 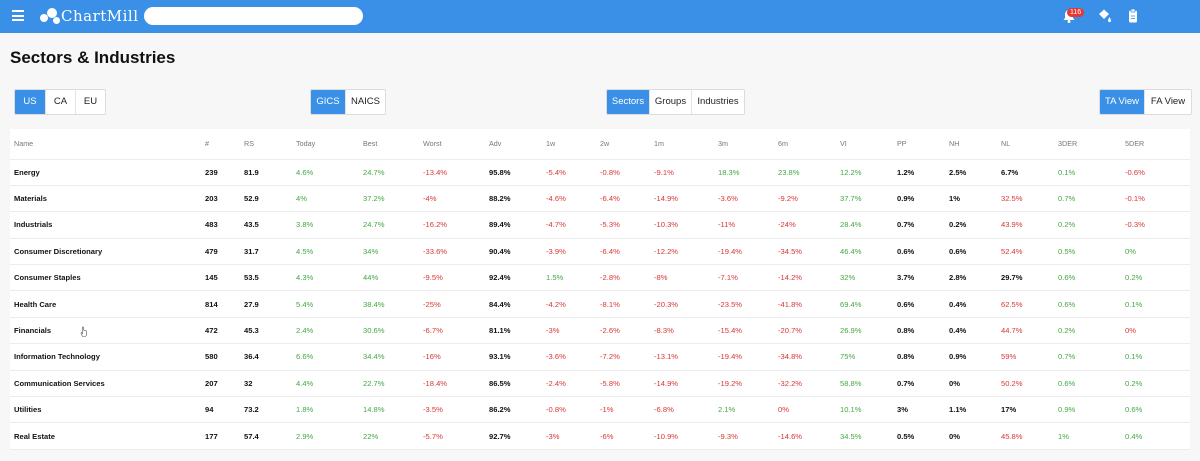 What do you see at coordinates (105, 384) in the screenshot?
I see `sector-name-cell: Communication Services` at bounding box center [105, 384].